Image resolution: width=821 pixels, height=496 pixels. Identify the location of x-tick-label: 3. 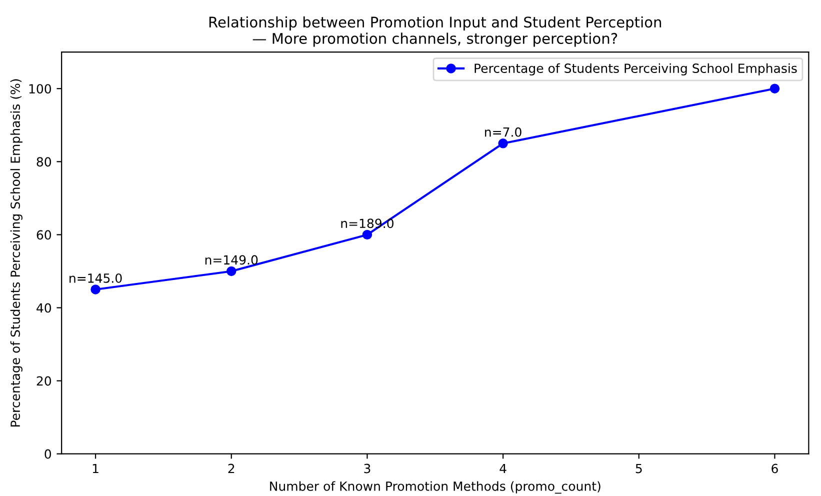
(367, 469).